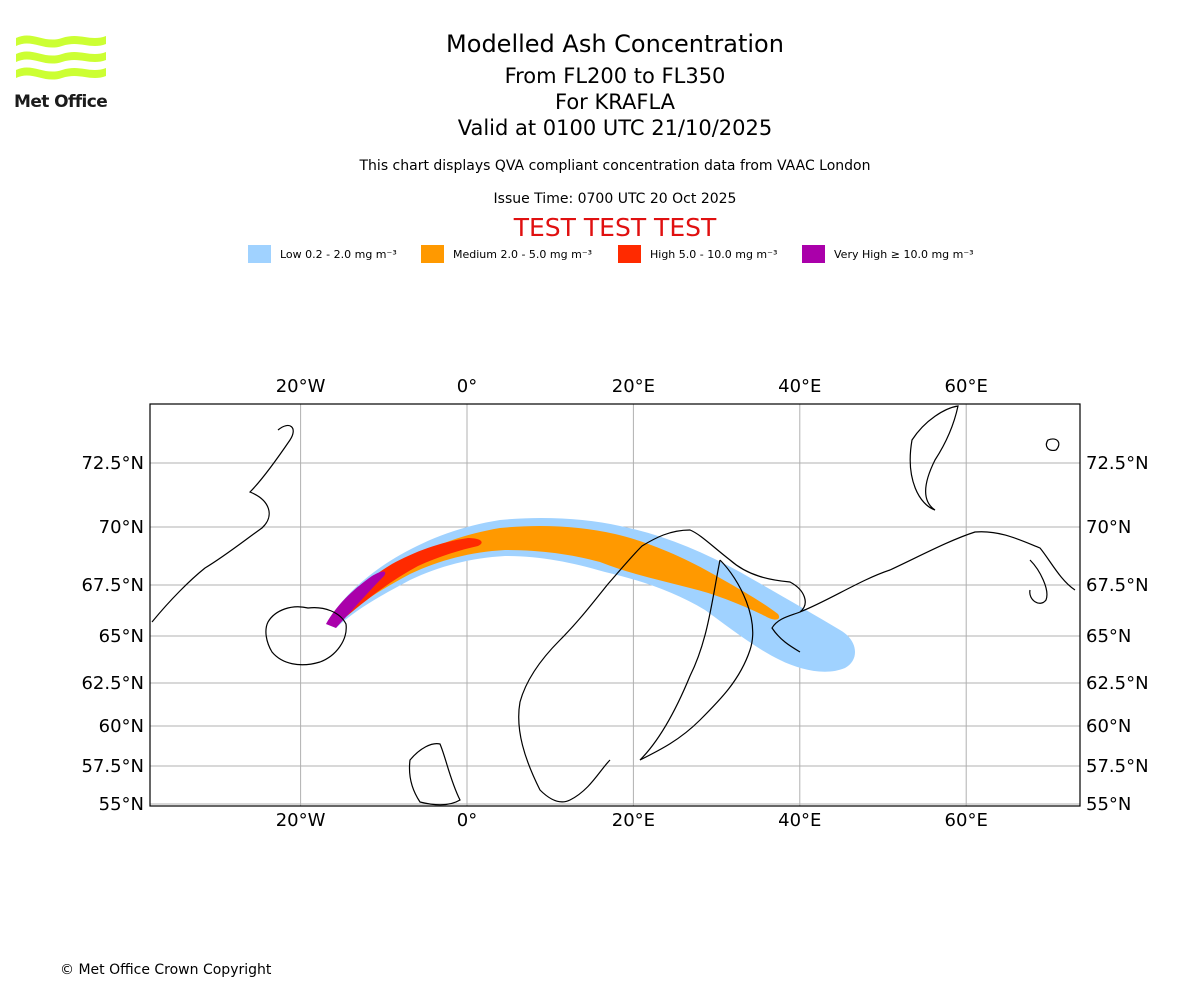 The height and width of the screenshot is (1000, 1200). I want to click on lat-label-left: 70°N, so click(121, 527).